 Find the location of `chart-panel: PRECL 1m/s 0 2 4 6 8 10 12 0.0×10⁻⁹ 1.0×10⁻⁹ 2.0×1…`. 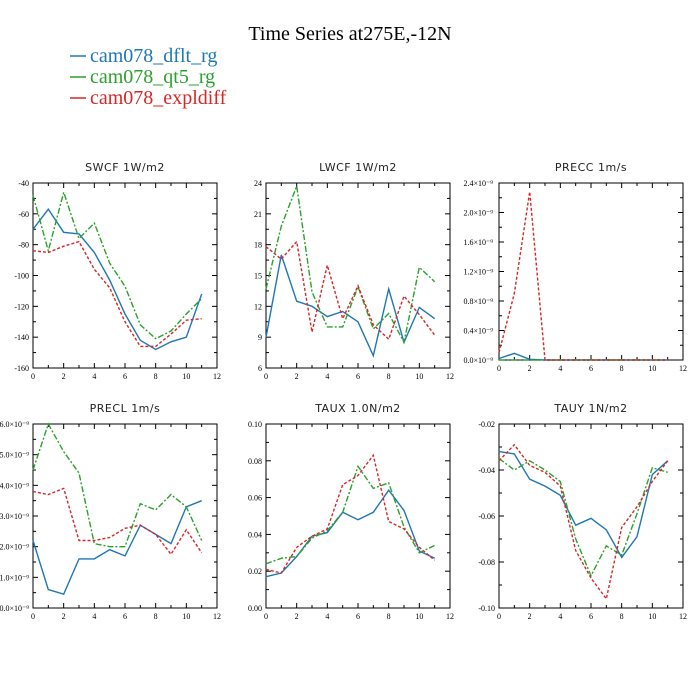

chart-panel: PRECL 1m/s 0 2 4 6 8 10 12 0.0×10⁻⁹ 1.0×10⁻⁹ 2.0×1… is located at coordinates (110, 511).